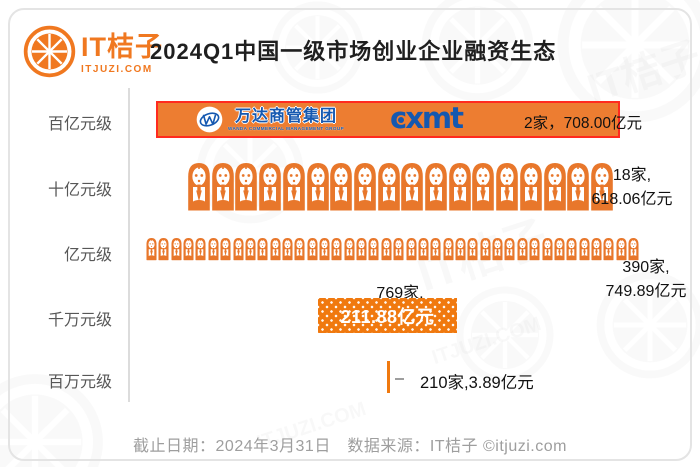 Image resolution: width=700 pixels, height=467 pixels. What do you see at coordinates (477, 383) in the screenshot?
I see `value-baiwan: 210家,3.89亿元` at bounding box center [477, 383].